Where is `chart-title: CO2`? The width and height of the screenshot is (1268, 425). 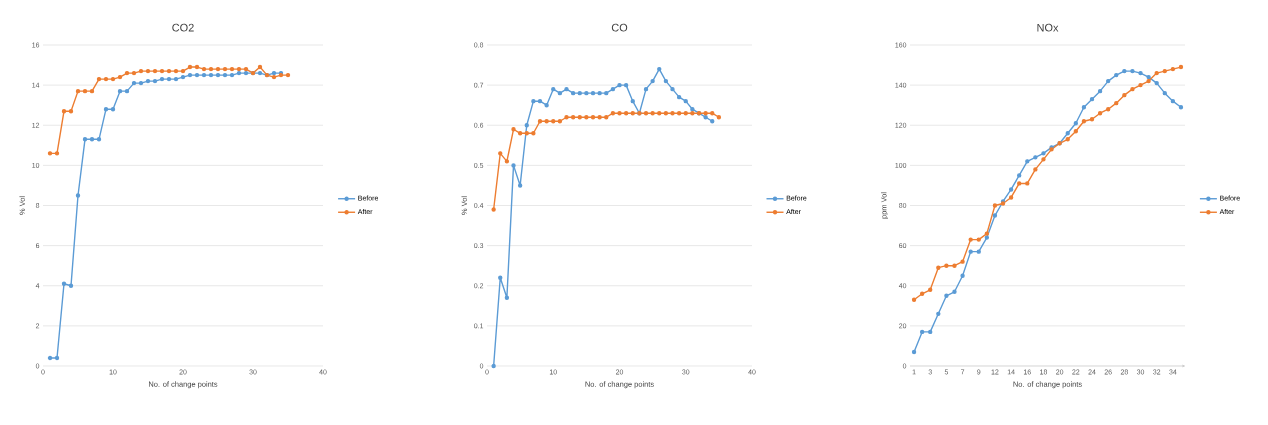
chart-title: CO2 is located at coordinates (183, 27).